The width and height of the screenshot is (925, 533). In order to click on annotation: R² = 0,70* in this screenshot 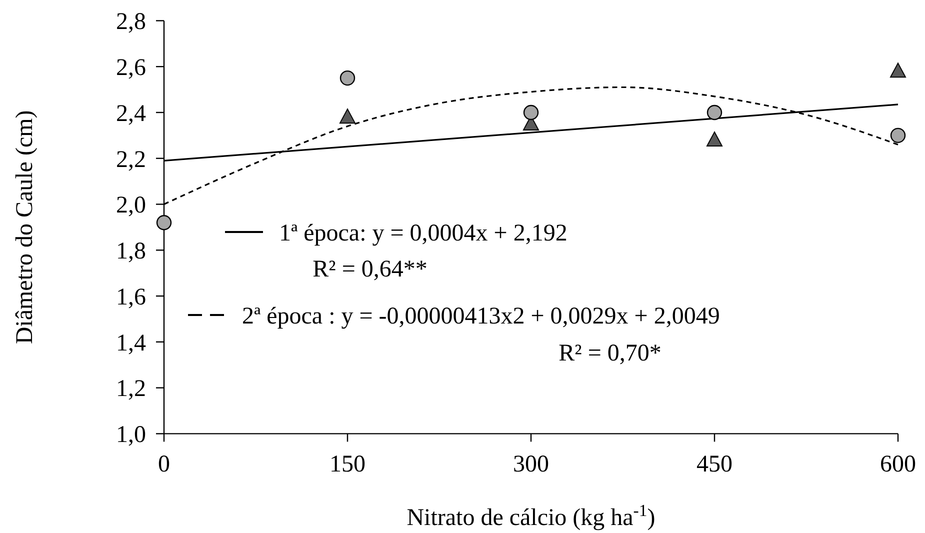, I will do `click(610, 353)`.